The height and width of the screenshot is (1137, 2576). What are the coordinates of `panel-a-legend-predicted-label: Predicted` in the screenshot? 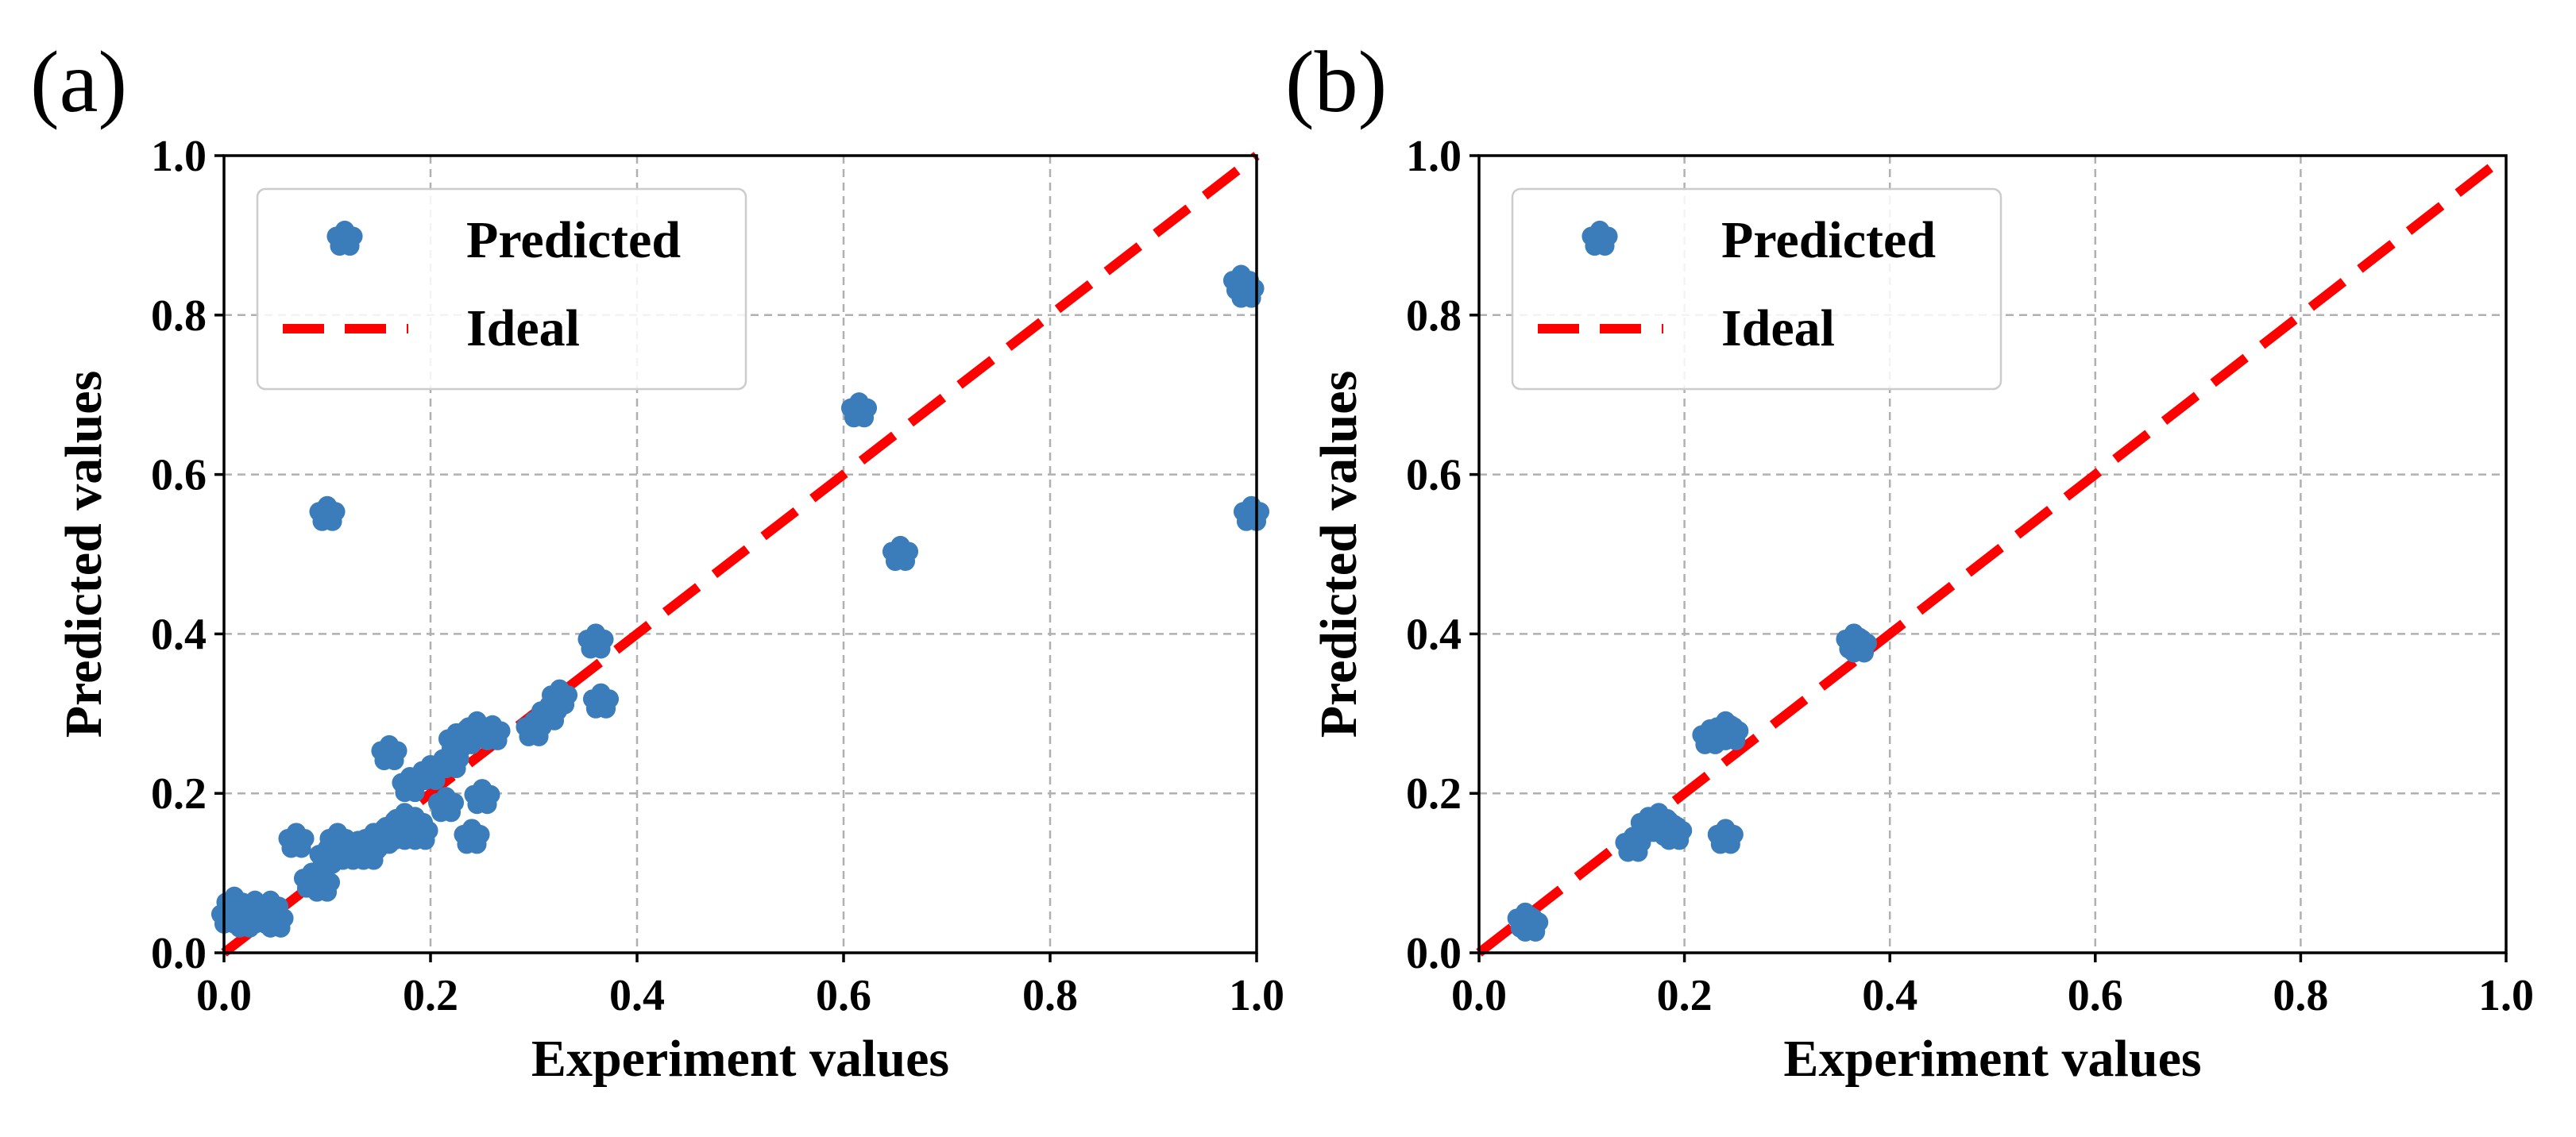 It's located at (573, 240).